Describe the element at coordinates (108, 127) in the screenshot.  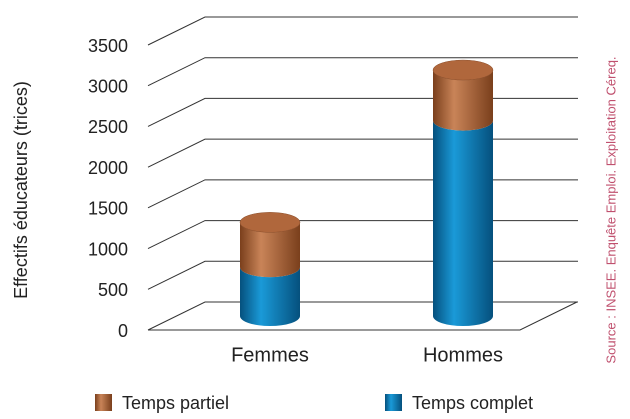
I see `y-tick-label: 2500` at that location.